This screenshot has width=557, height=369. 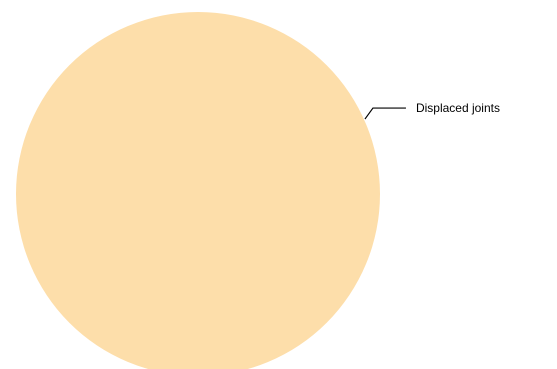 What do you see at coordinates (458, 108) in the screenshot?
I see `slice-label: Displaced joints` at bounding box center [458, 108].